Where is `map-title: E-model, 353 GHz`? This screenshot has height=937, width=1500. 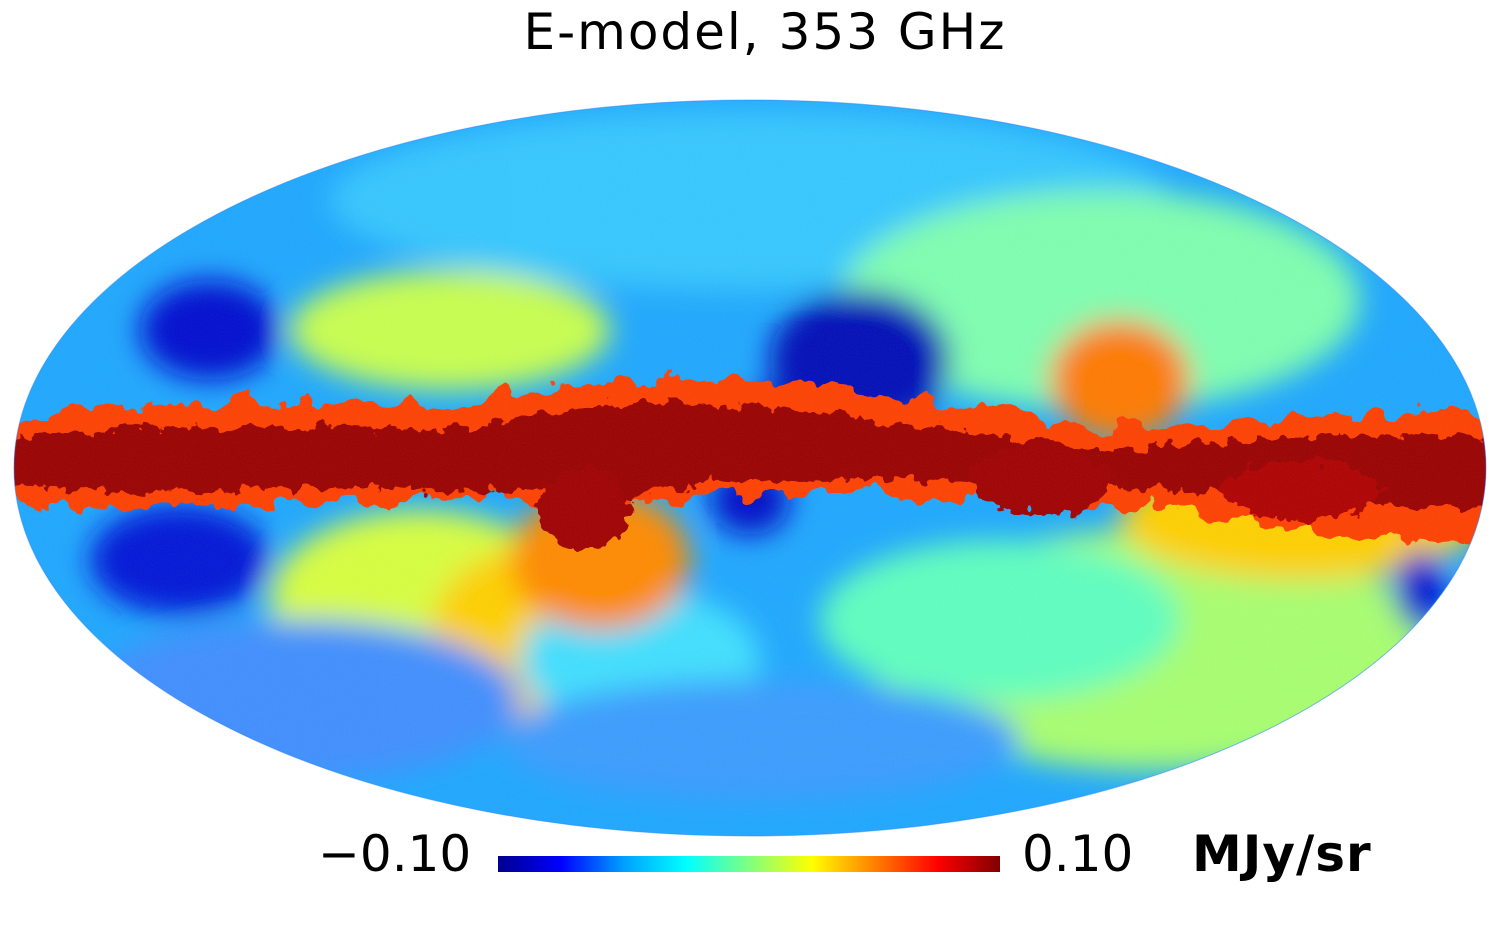
map-title: E-model, 353 GHz is located at coordinates (765, 32).